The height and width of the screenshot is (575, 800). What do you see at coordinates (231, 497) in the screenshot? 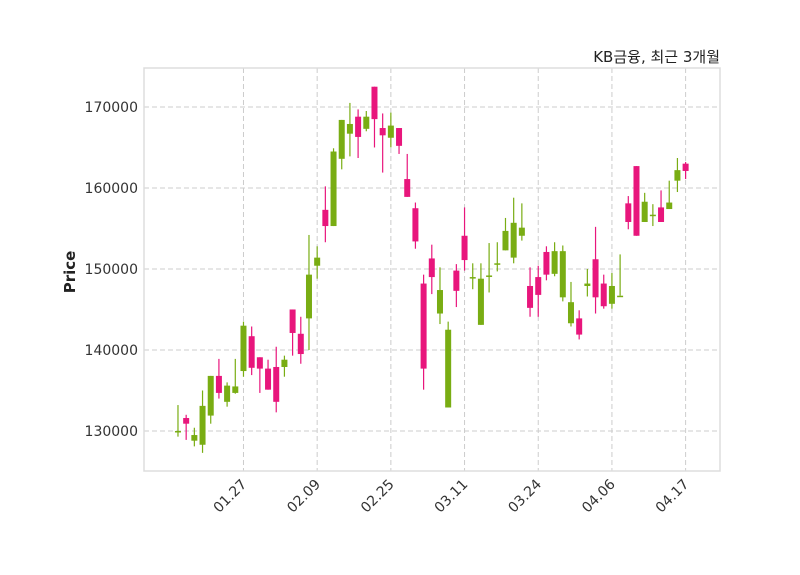
I see `x-tick-label: 01.27` at bounding box center [231, 497].